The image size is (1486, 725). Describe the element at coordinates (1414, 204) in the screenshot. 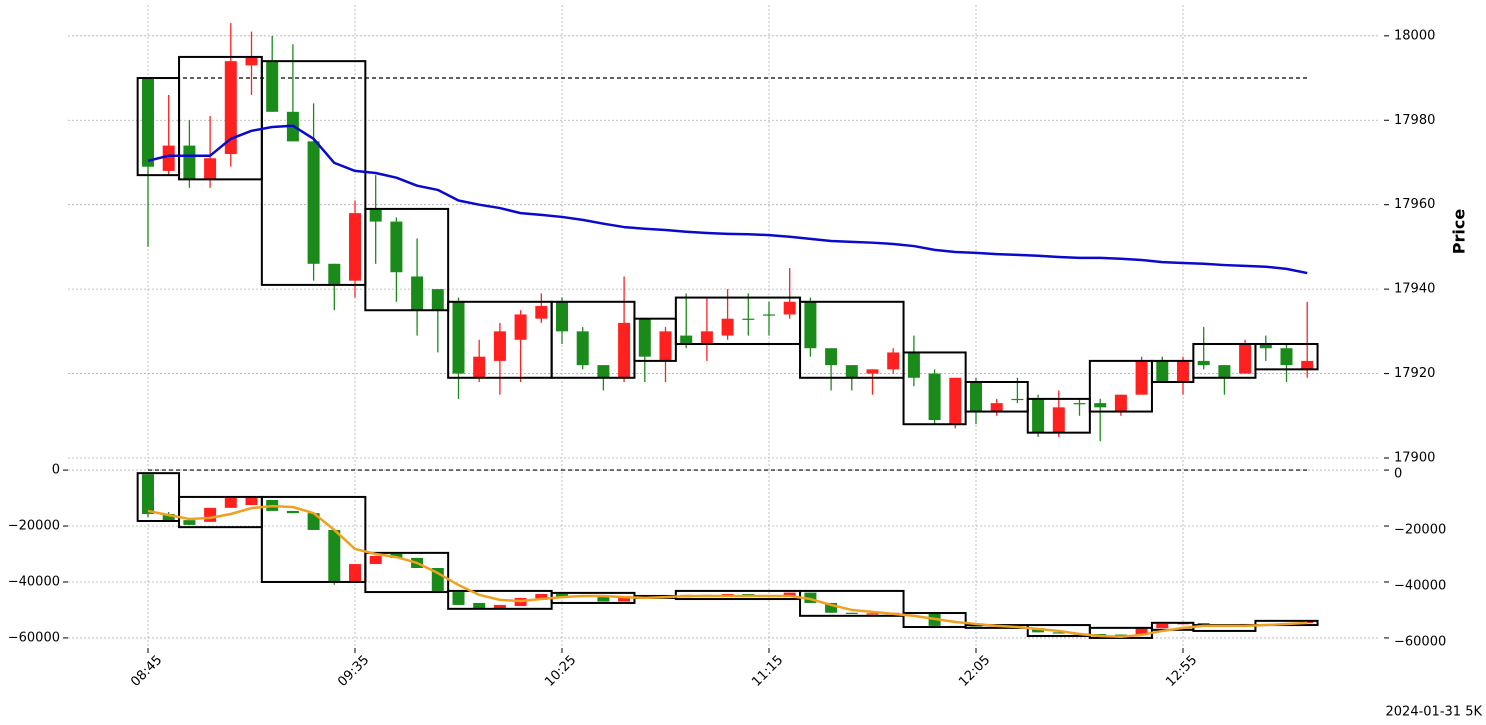

I see `y-tick-label: 17960` at that location.